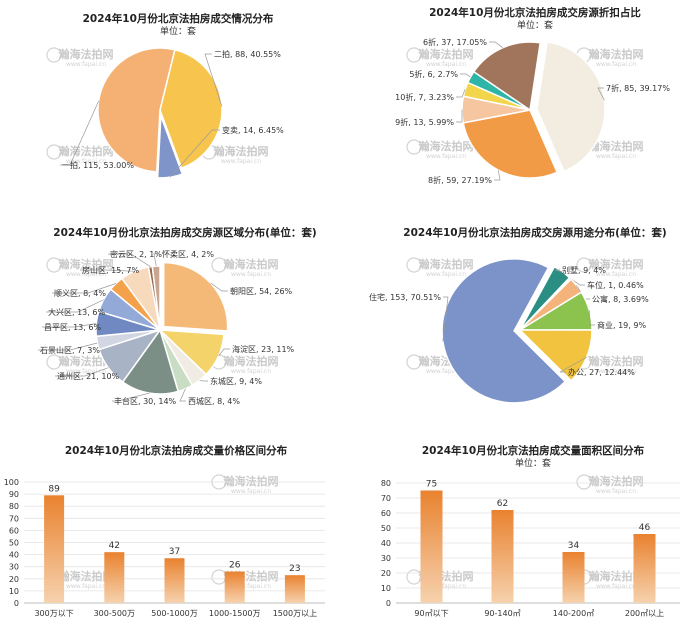 Image resolution: width=700 pixels, height=624 pixels. What do you see at coordinates (261, 291) in the screenshot?
I see `slice-label: 朝阳区, 54, 26%` at bounding box center [261, 291].